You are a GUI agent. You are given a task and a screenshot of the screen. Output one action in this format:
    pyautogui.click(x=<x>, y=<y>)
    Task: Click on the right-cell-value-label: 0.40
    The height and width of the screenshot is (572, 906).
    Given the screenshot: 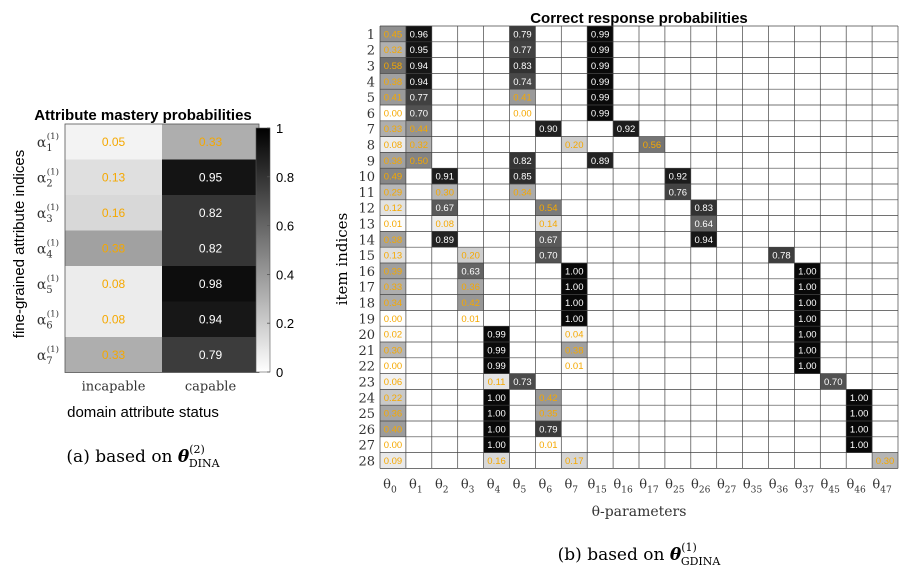 What is the action you would take?
    pyautogui.click(x=393, y=429)
    